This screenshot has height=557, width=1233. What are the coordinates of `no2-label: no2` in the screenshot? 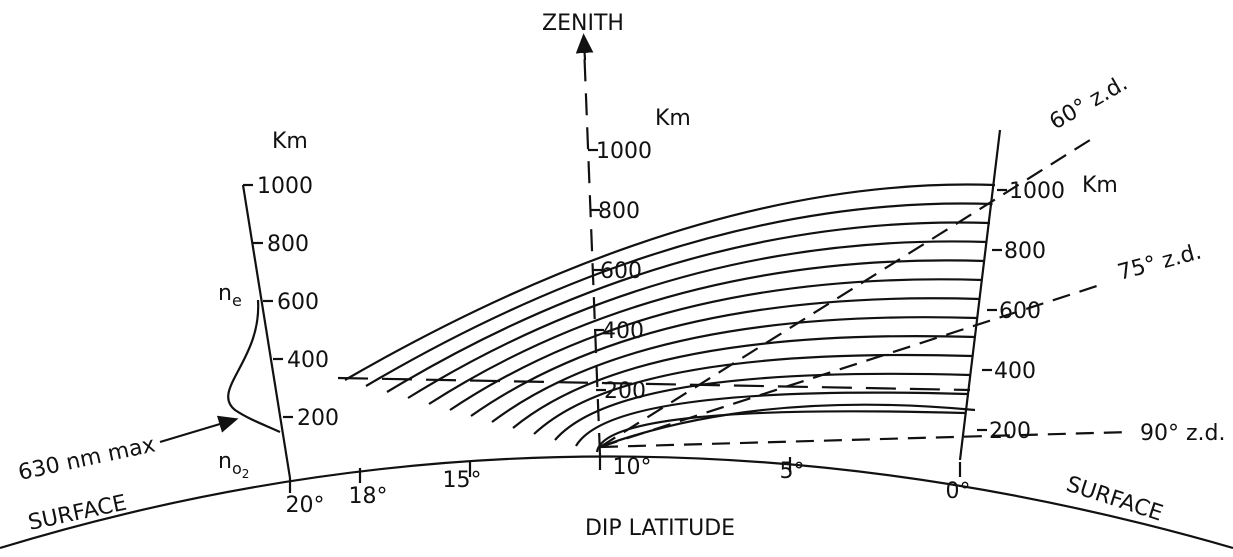 It's located at (233, 465).